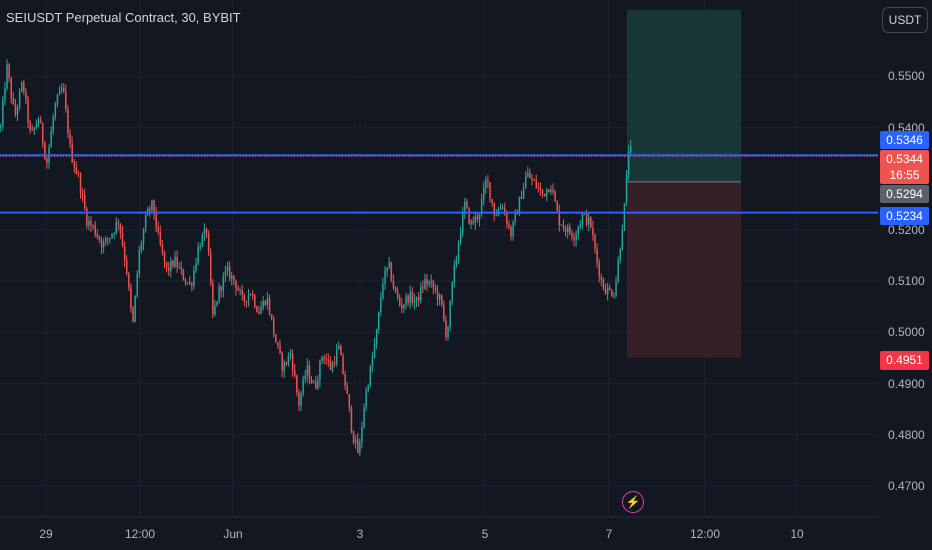 This screenshot has height=550, width=932. Describe the element at coordinates (906, 434) in the screenshot. I see `y-tick-label: 0.4800` at that location.